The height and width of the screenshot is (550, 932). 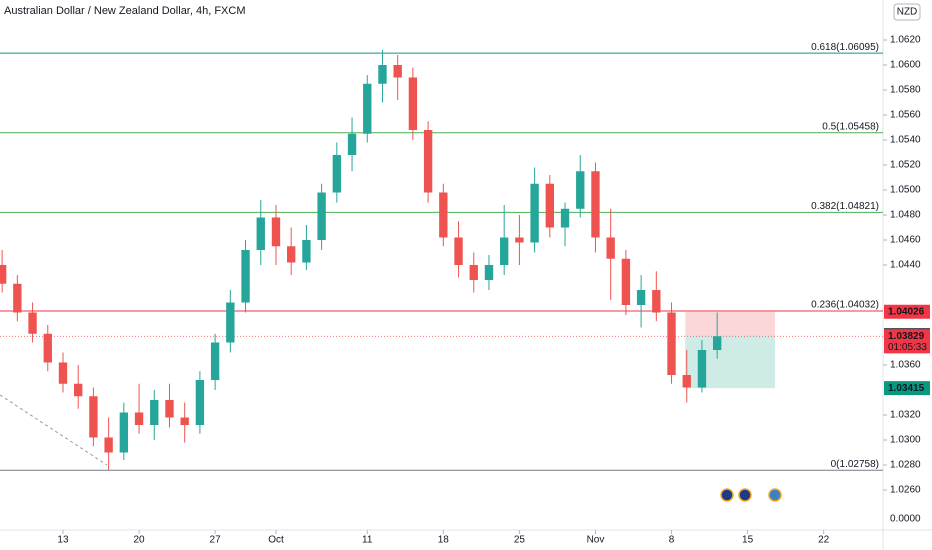 I want to click on current-price-label: 1.03829, so click(x=906, y=336).